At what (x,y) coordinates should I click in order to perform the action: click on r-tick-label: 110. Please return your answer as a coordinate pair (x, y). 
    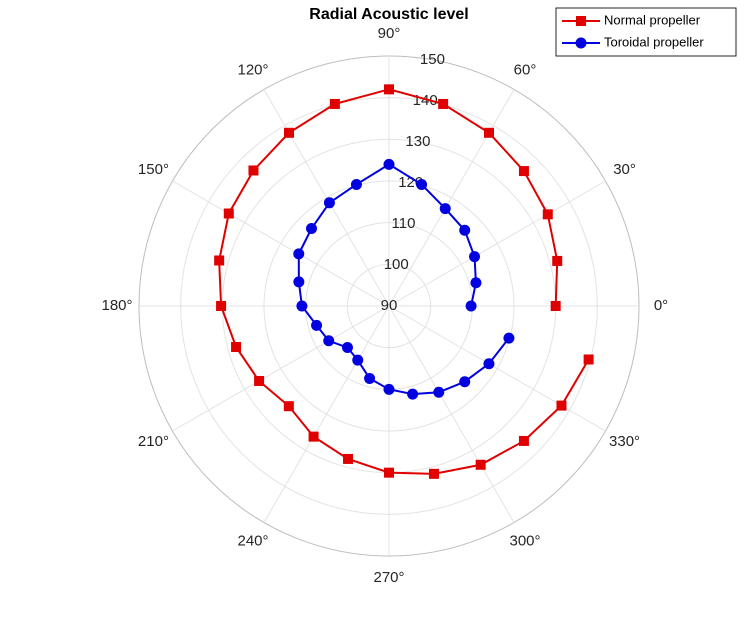
    Looking at the image, I should click on (404, 223).